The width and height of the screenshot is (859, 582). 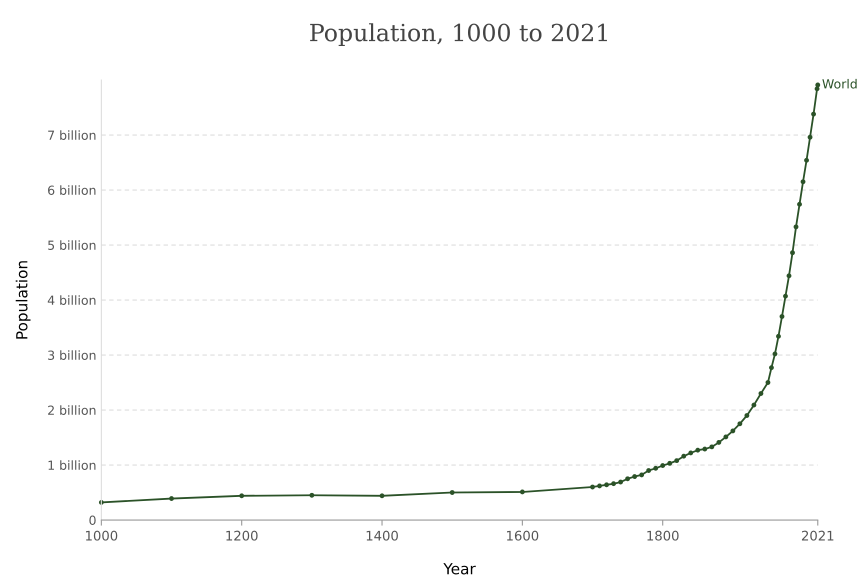 I want to click on x-tick-label: 1600, so click(x=522, y=535).